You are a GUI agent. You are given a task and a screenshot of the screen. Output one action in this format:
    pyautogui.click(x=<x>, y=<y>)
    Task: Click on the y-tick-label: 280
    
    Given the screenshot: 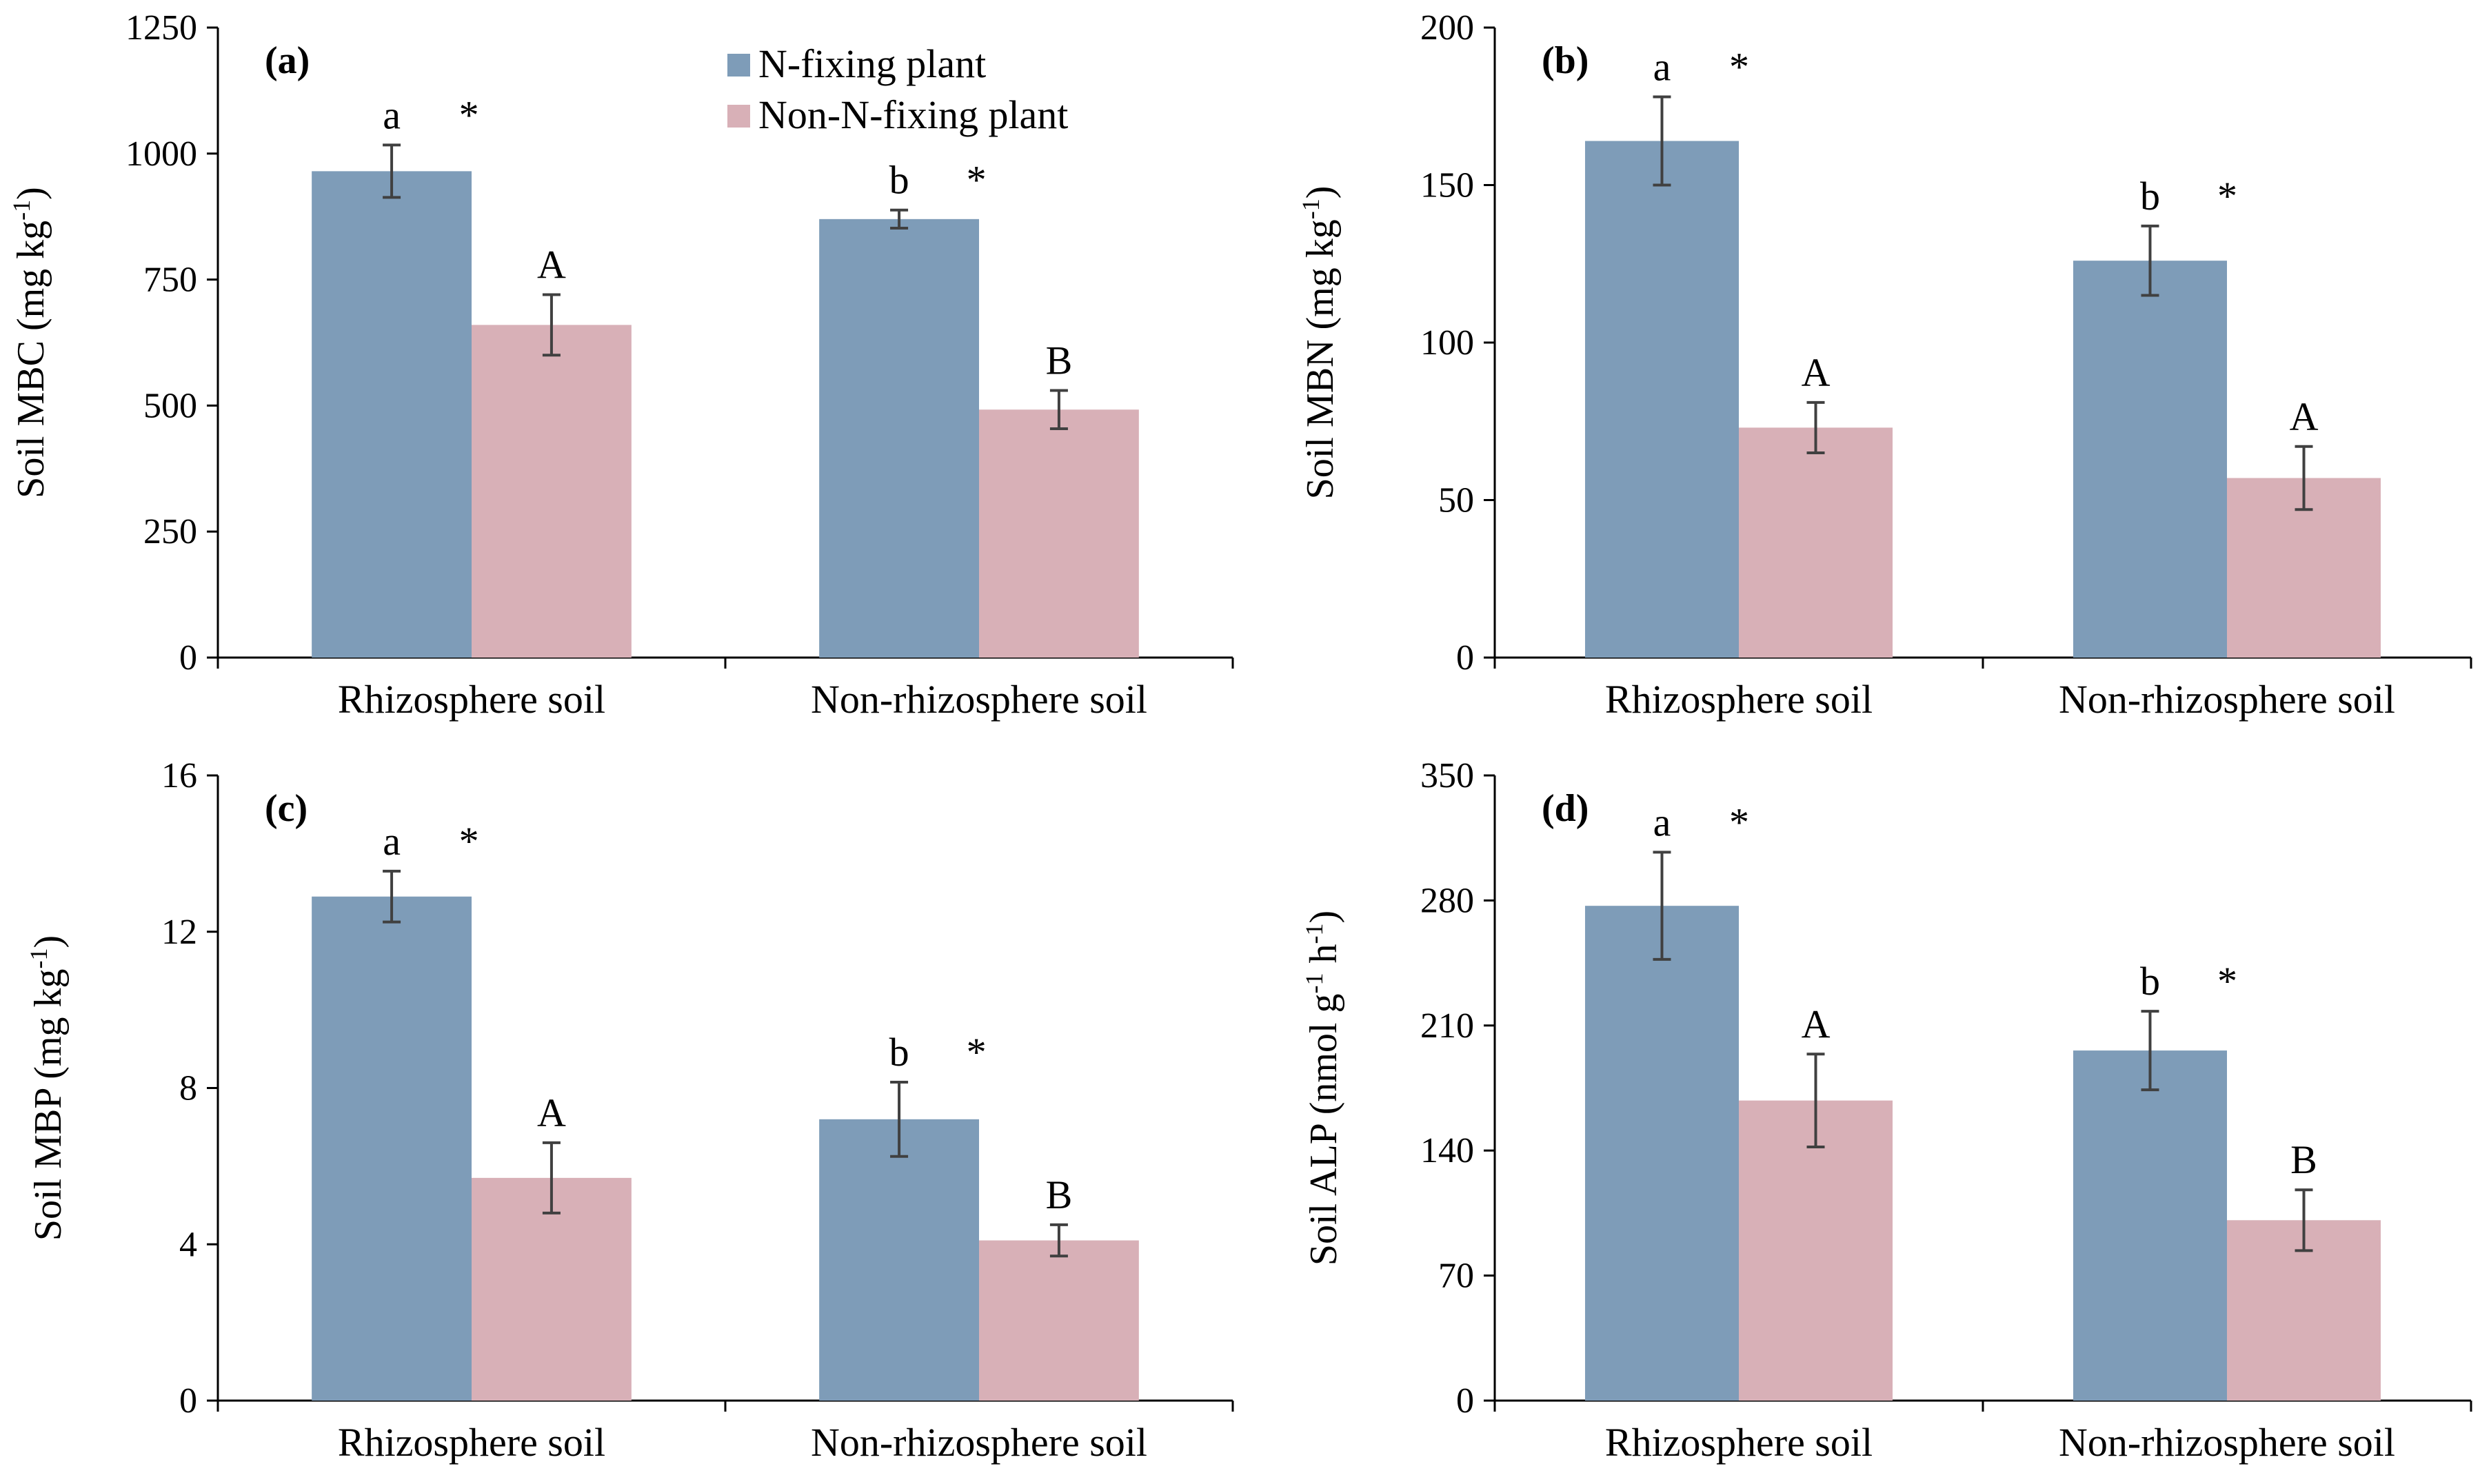 What is the action you would take?
    pyautogui.click(x=1447, y=900)
    